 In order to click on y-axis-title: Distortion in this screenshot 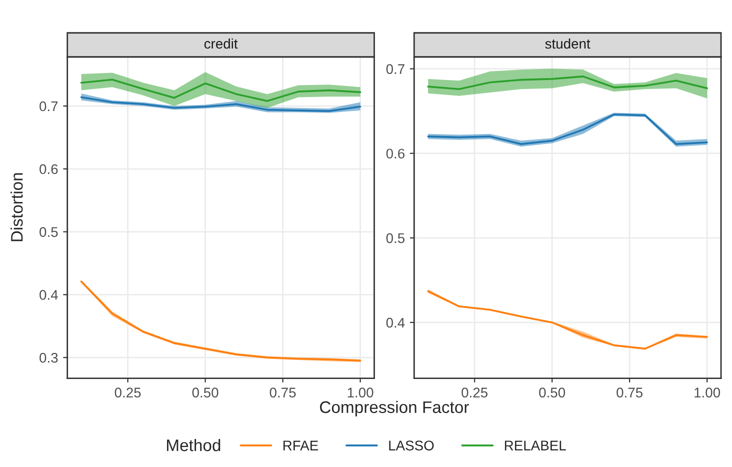, I will do `click(16, 207)`.